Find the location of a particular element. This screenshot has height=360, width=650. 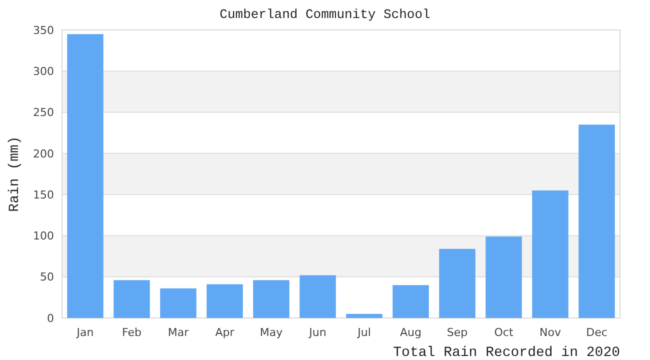

y-tick-label: 100 is located at coordinates (43, 236).